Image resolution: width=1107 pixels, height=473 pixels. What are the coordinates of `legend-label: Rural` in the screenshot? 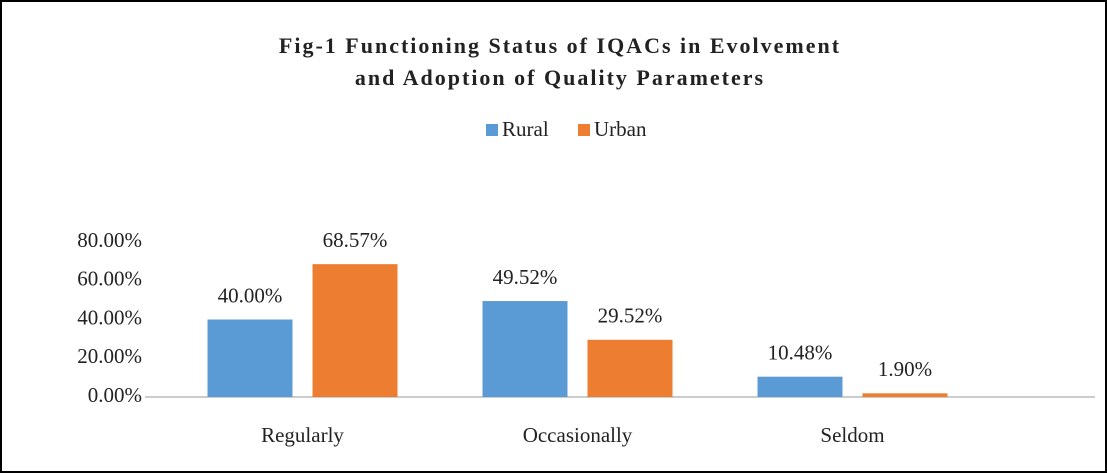 It's located at (525, 129).